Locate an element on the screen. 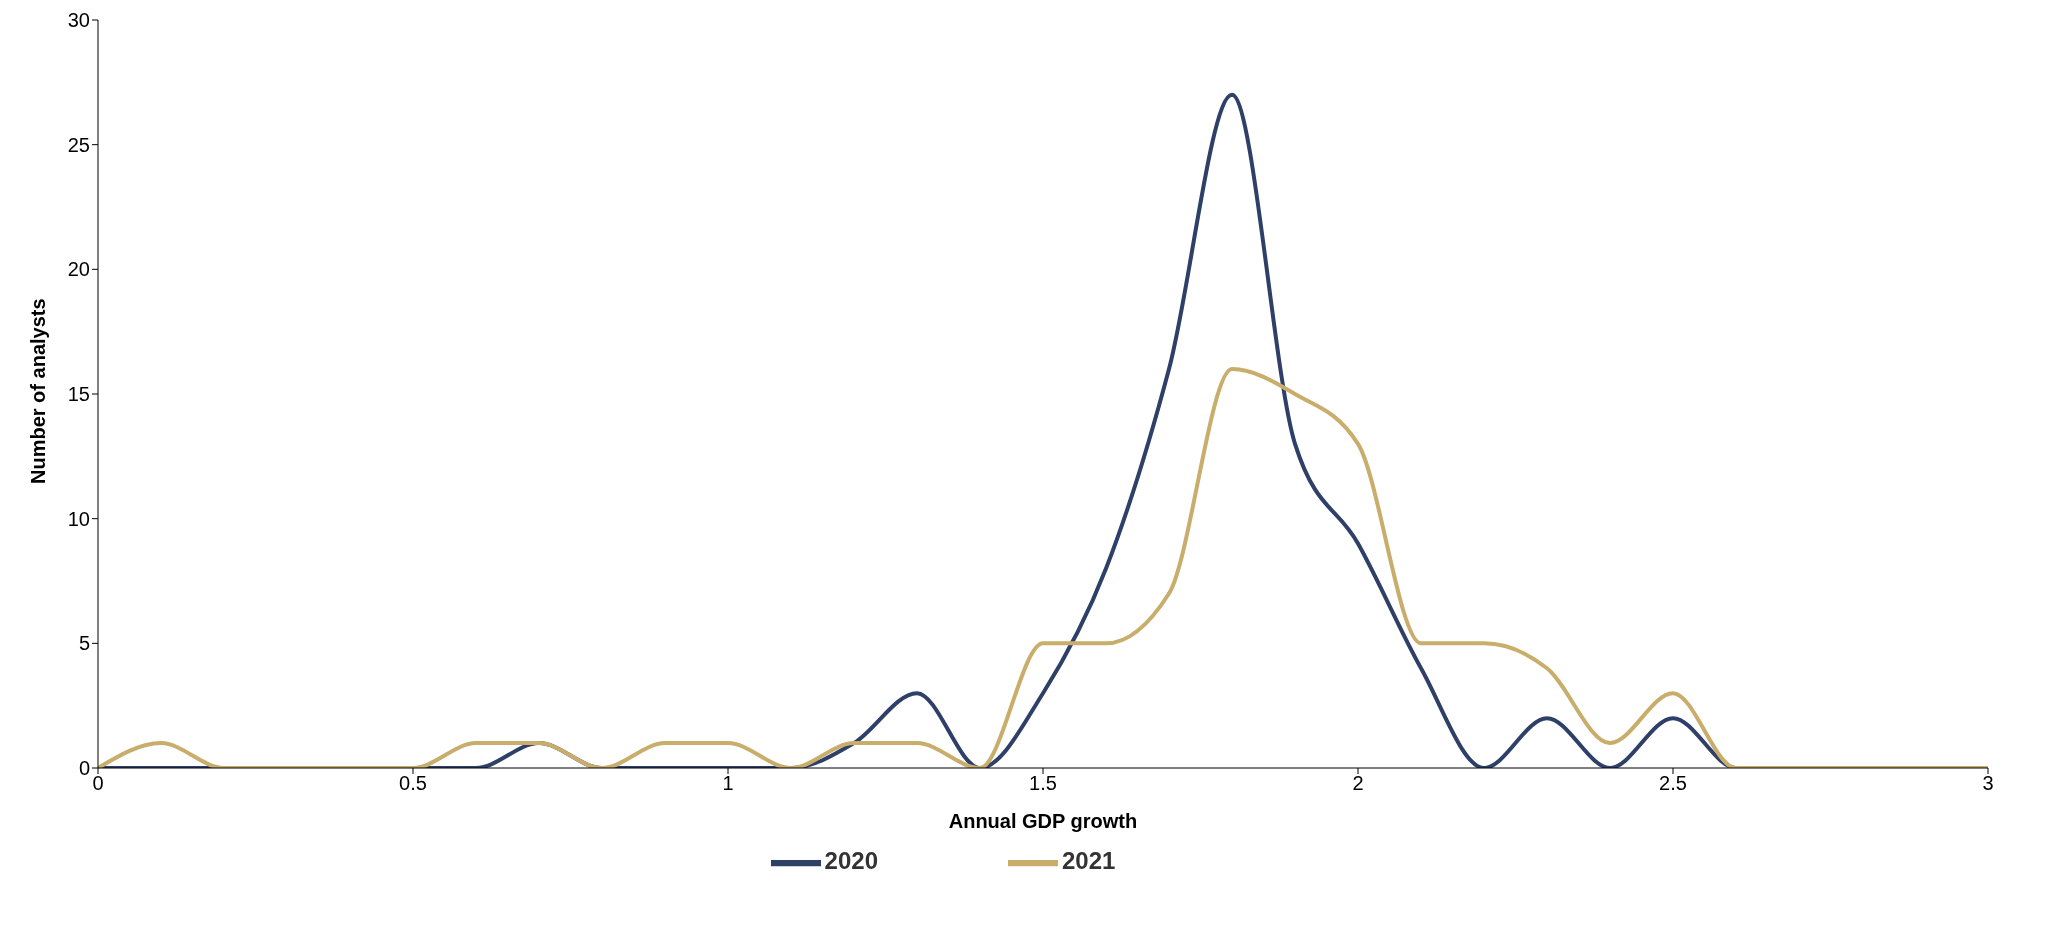  y-tick-label: 10 is located at coordinates (78, 518).